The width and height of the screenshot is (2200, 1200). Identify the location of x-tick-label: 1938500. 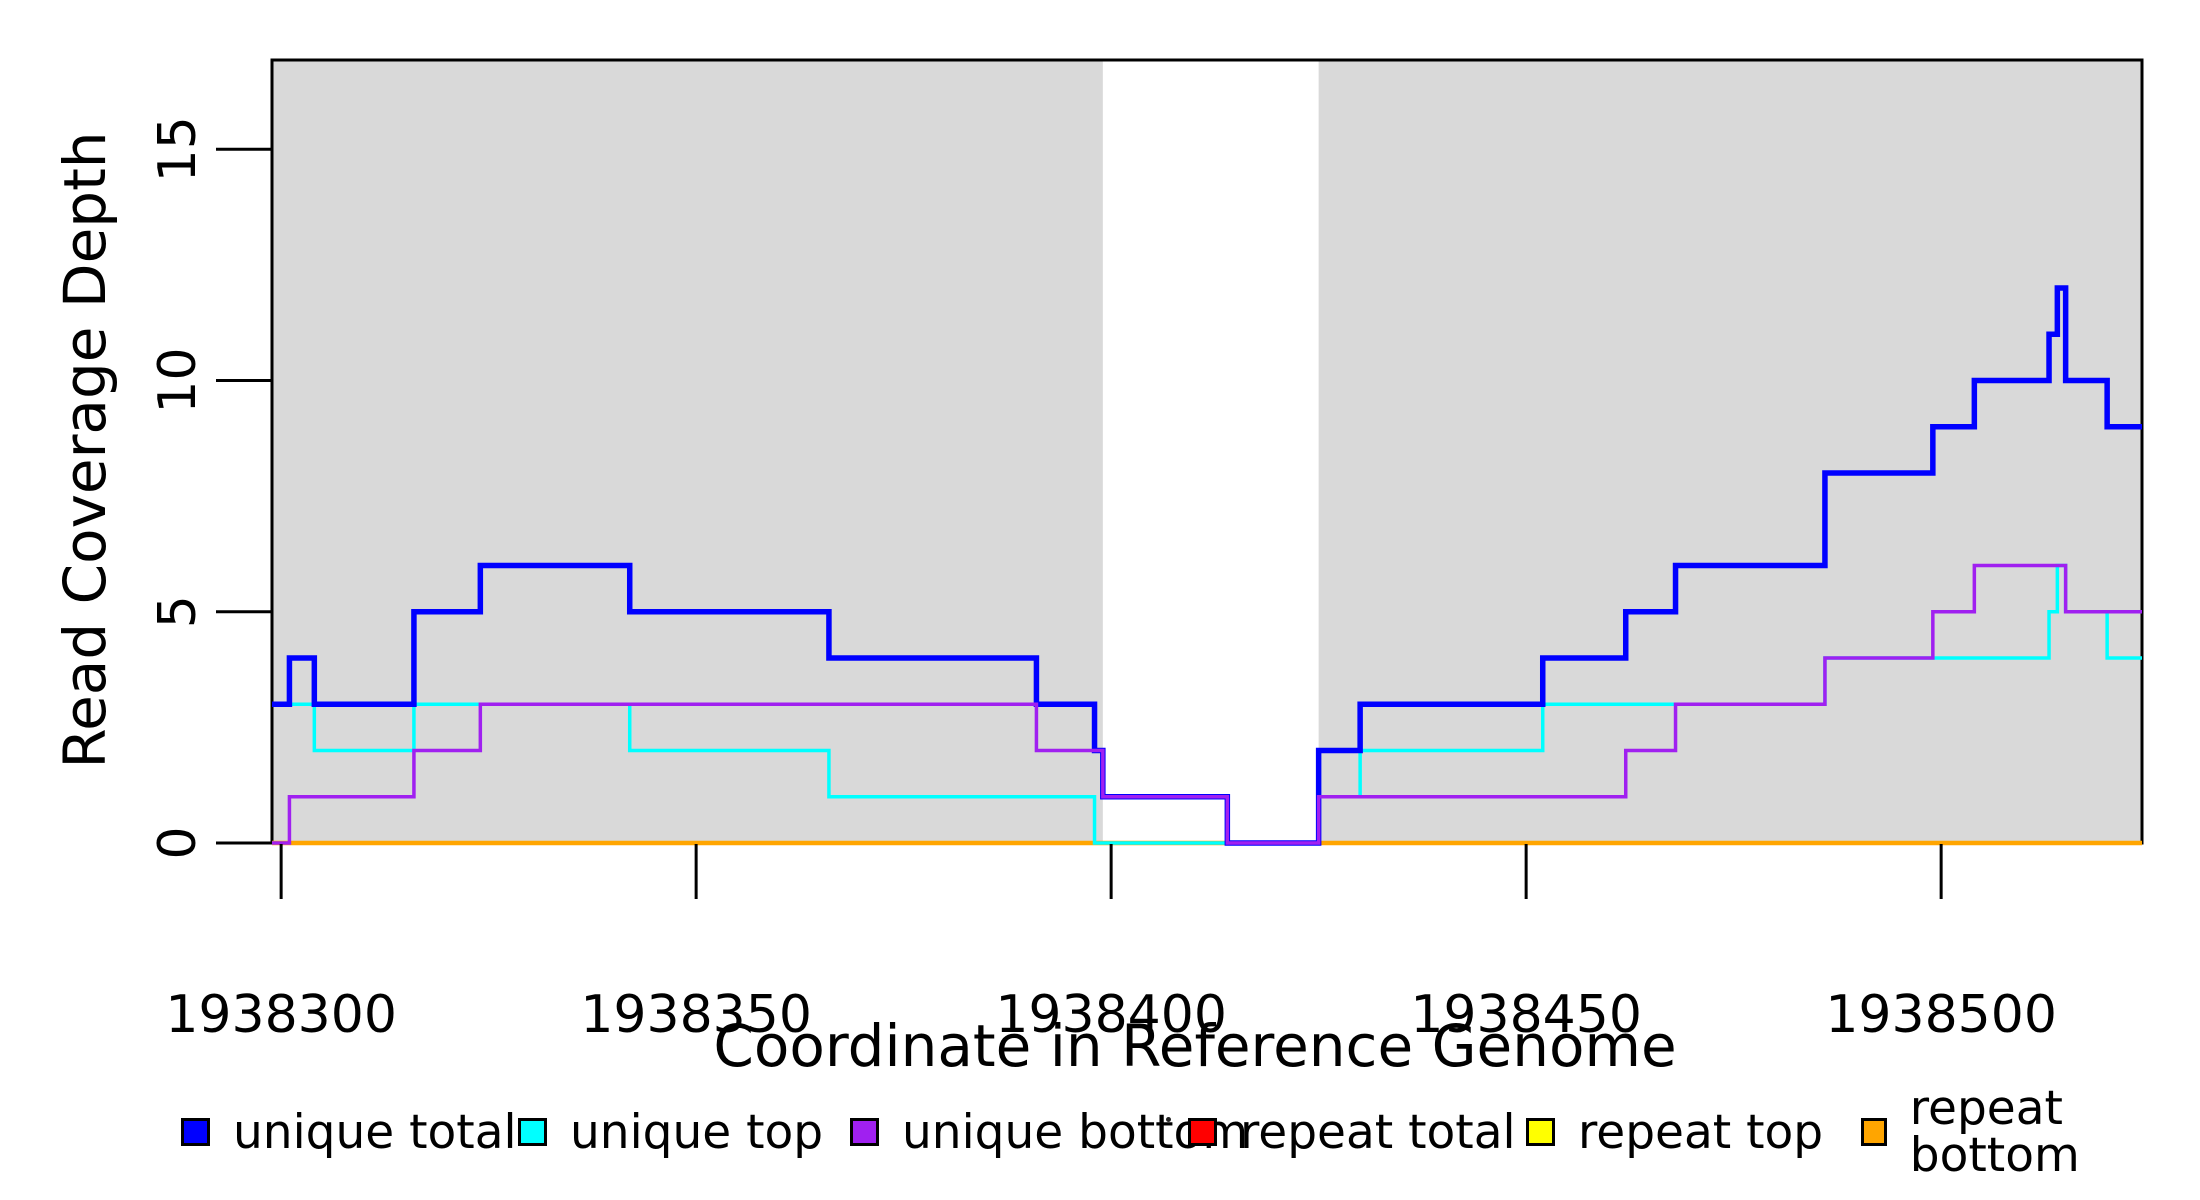
(1941, 1015).